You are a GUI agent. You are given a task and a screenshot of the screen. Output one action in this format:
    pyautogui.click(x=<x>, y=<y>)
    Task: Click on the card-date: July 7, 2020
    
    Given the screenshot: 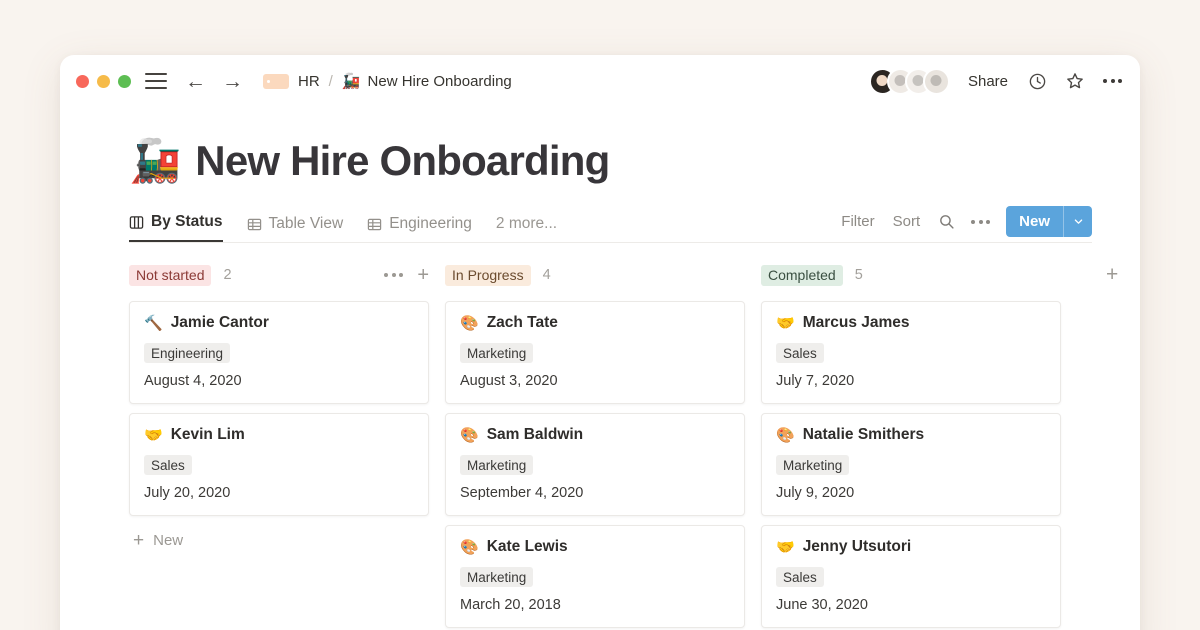 What is the action you would take?
    pyautogui.click(x=815, y=381)
    